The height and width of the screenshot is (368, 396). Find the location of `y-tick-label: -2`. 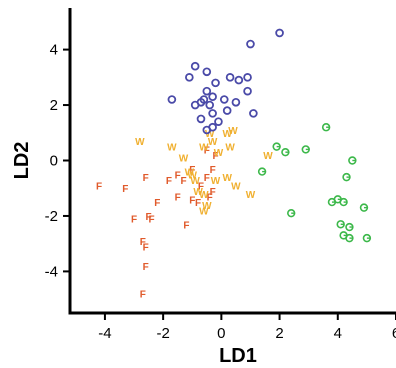

y-tick-label: -2 is located at coordinates (51, 216).